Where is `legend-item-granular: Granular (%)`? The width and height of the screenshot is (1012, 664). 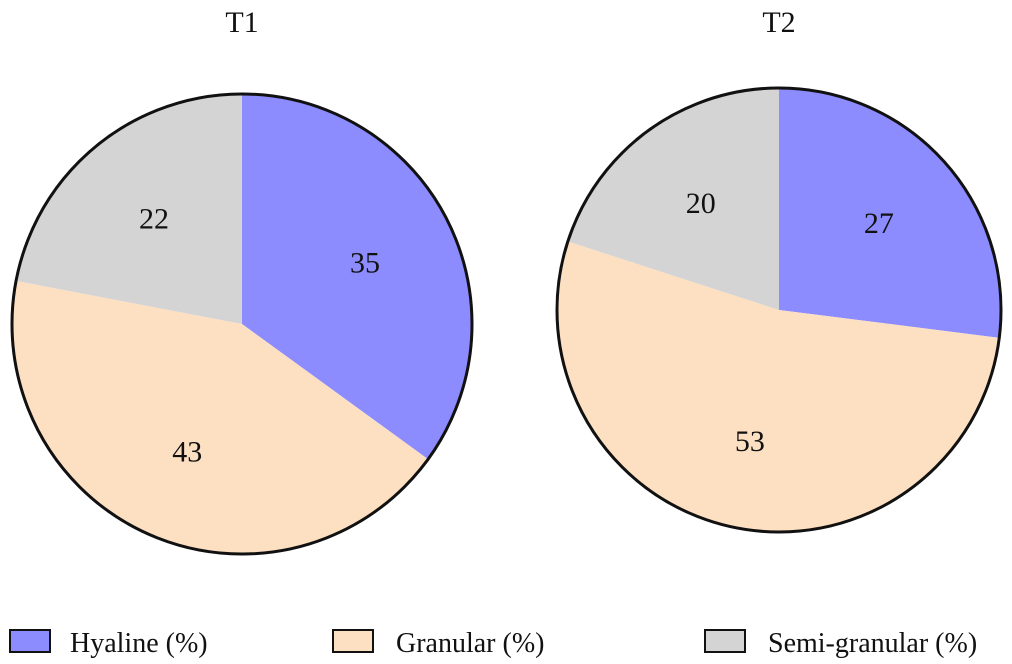 legend-item-granular: Granular (%) is located at coordinates (438, 643).